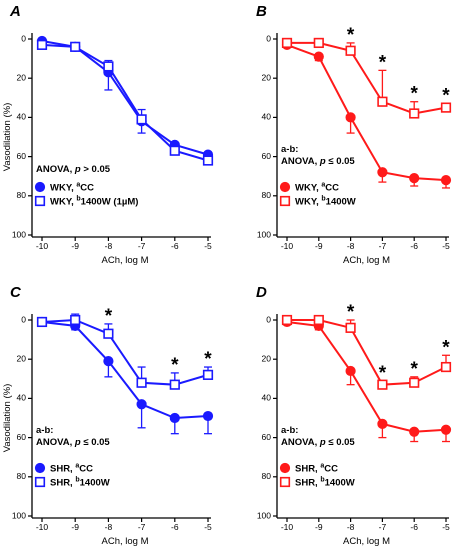  I want to click on panel-letter: B, so click(261, 11).